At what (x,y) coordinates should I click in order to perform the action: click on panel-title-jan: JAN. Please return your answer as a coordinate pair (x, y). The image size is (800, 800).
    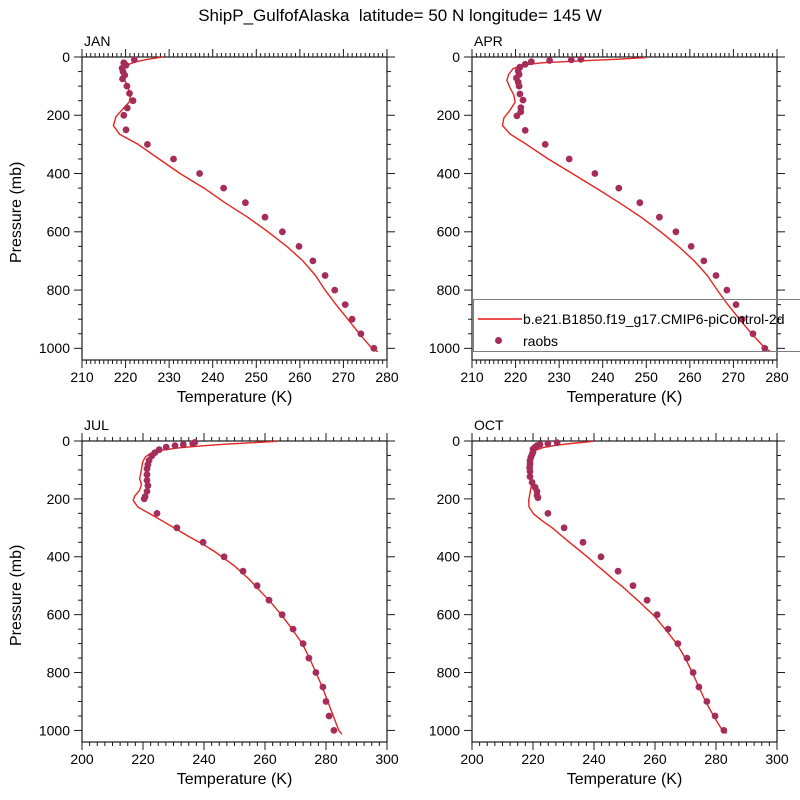
    Looking at the image, I should click on (97, 41).